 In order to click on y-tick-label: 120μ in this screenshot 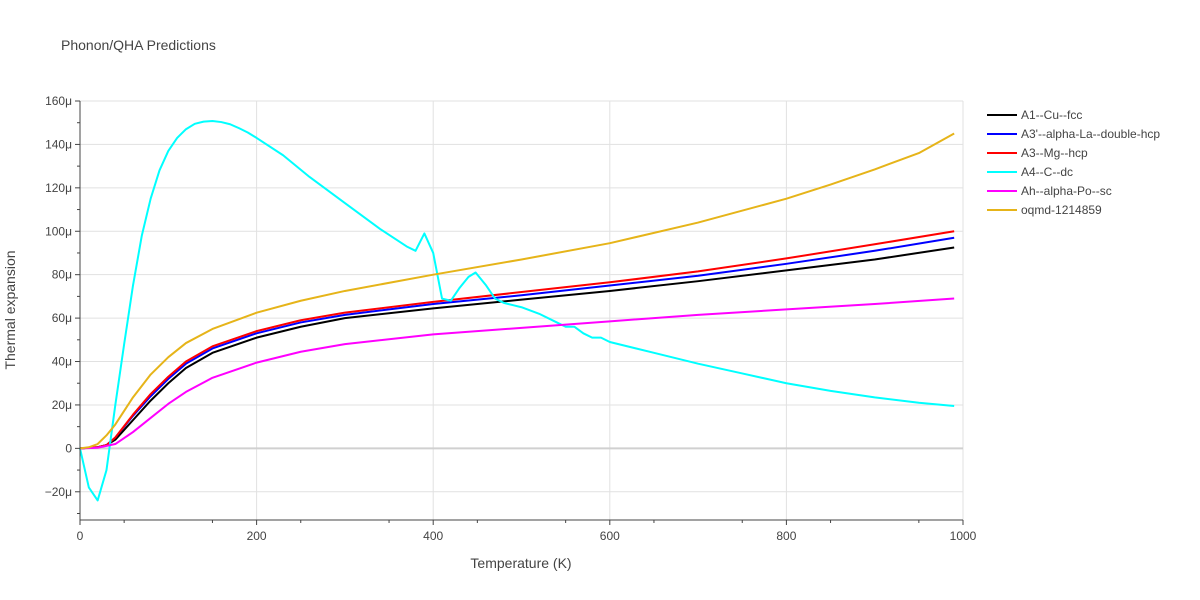, I will do `click(58, 188)`.